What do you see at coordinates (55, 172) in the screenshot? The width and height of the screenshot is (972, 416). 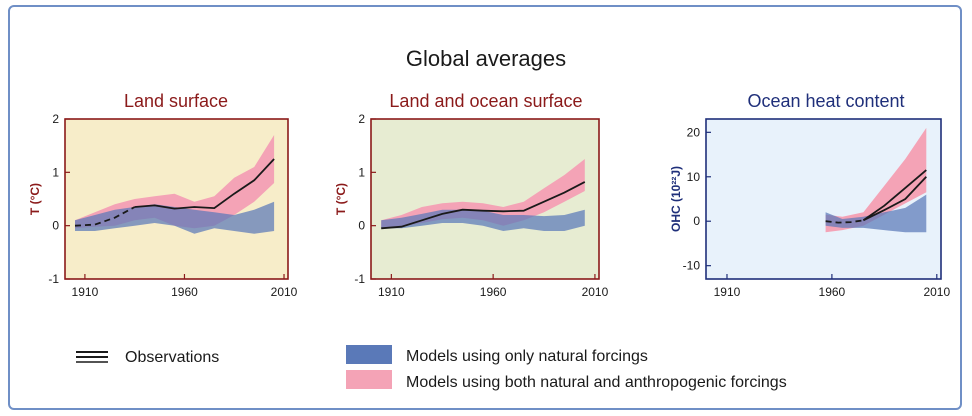 I see `y-tick-label-land: 1` at bounding box center [55, 172].